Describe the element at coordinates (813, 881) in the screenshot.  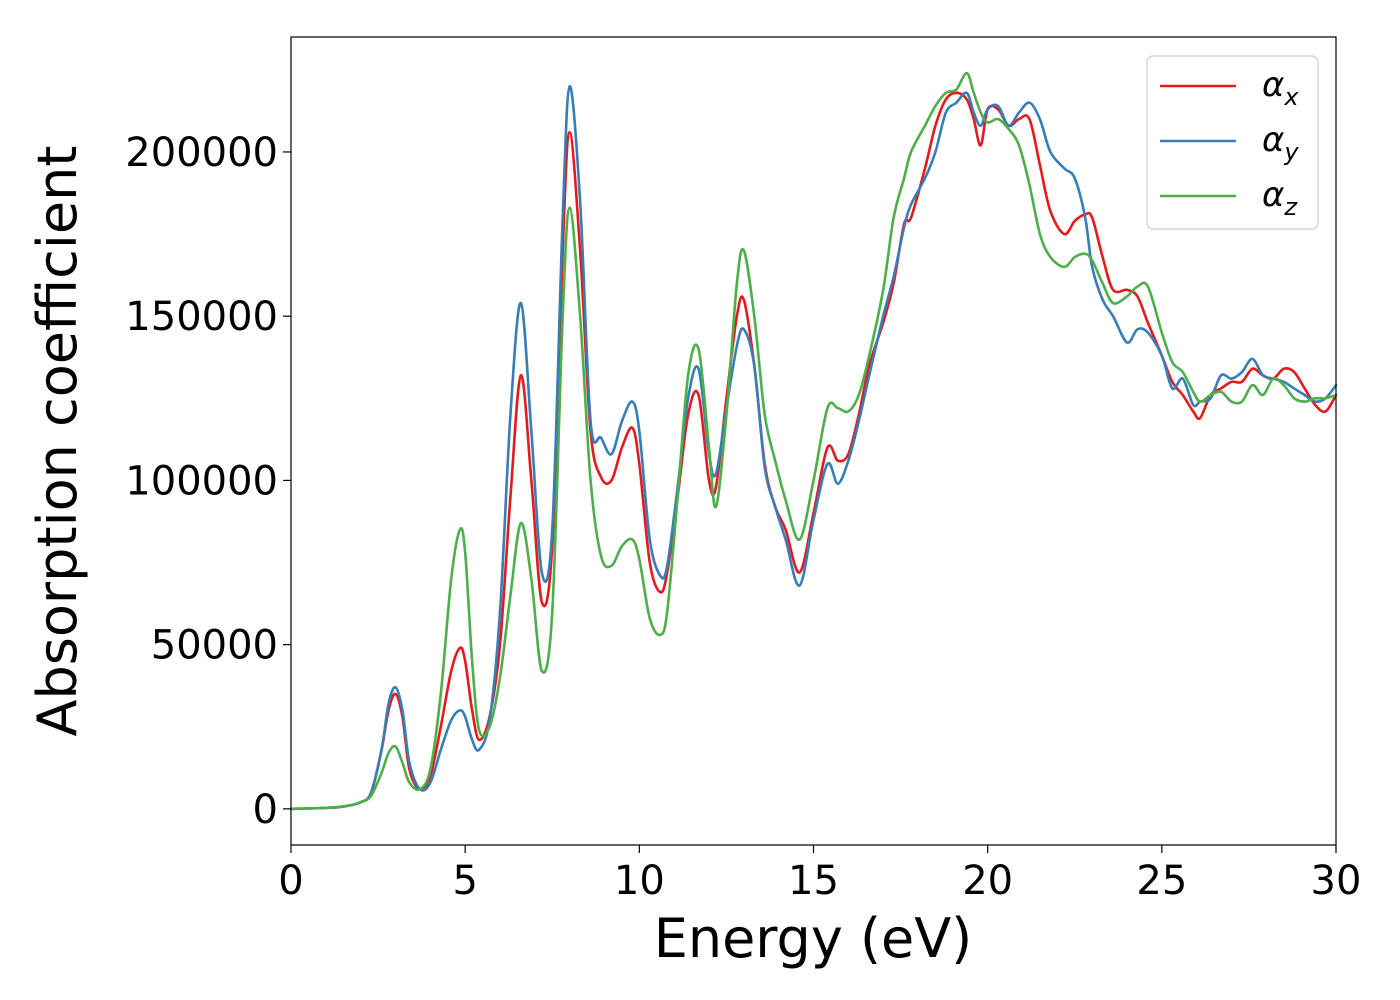
I see `x-tick-label: 15` at that location.